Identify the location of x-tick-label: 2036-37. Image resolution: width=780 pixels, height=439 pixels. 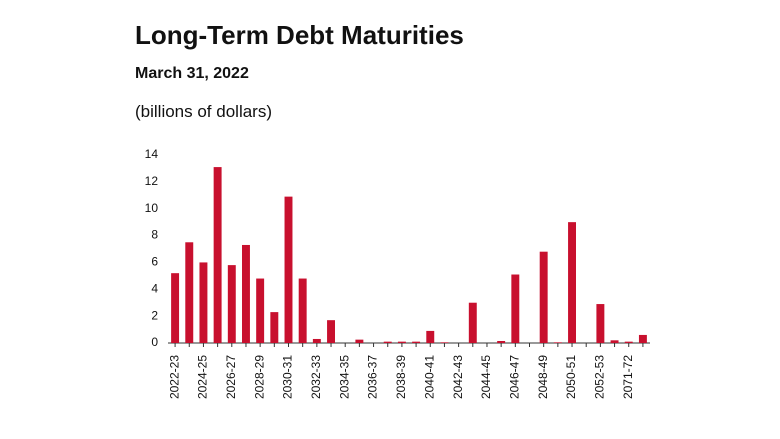
(373, 377).